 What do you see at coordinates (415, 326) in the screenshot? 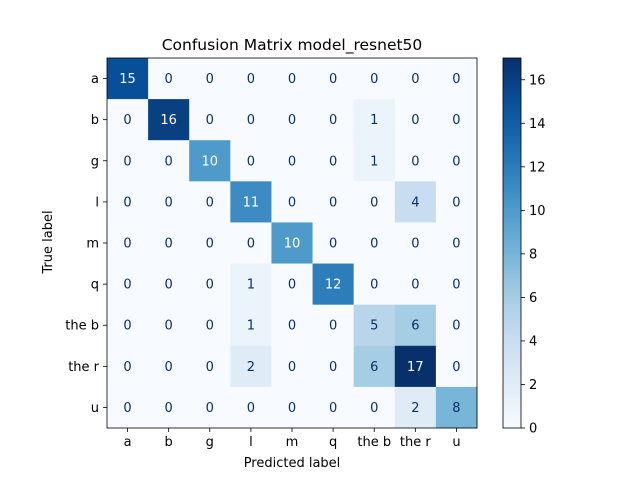
I see `cell-value-label: 6` at bounding box center [415, 326].